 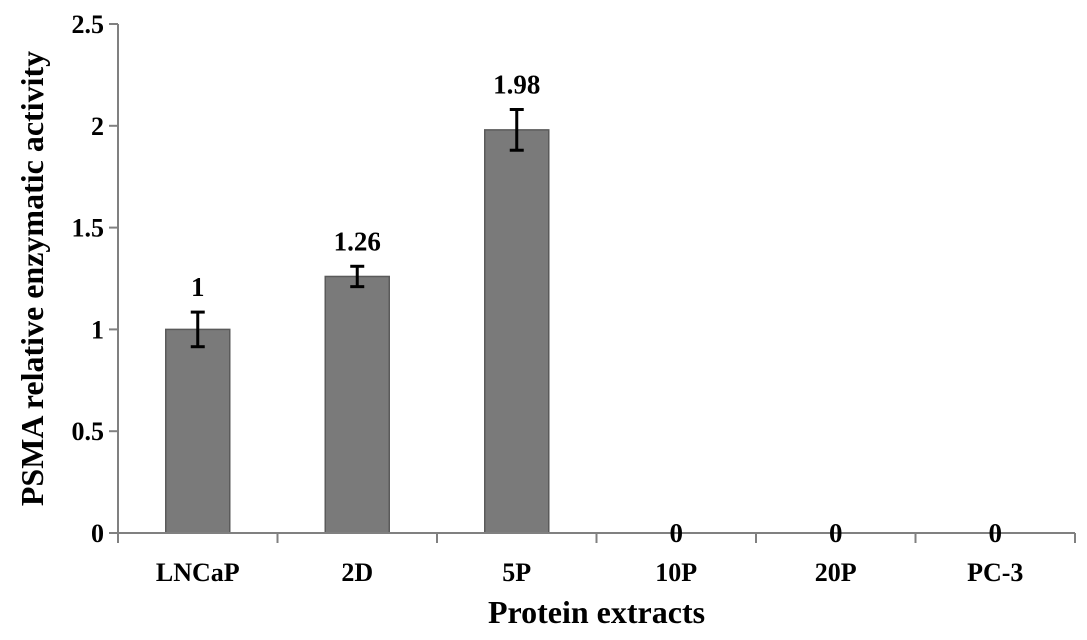 I want to click on y-tick-label: 1.5, so click(x=88, y=228).